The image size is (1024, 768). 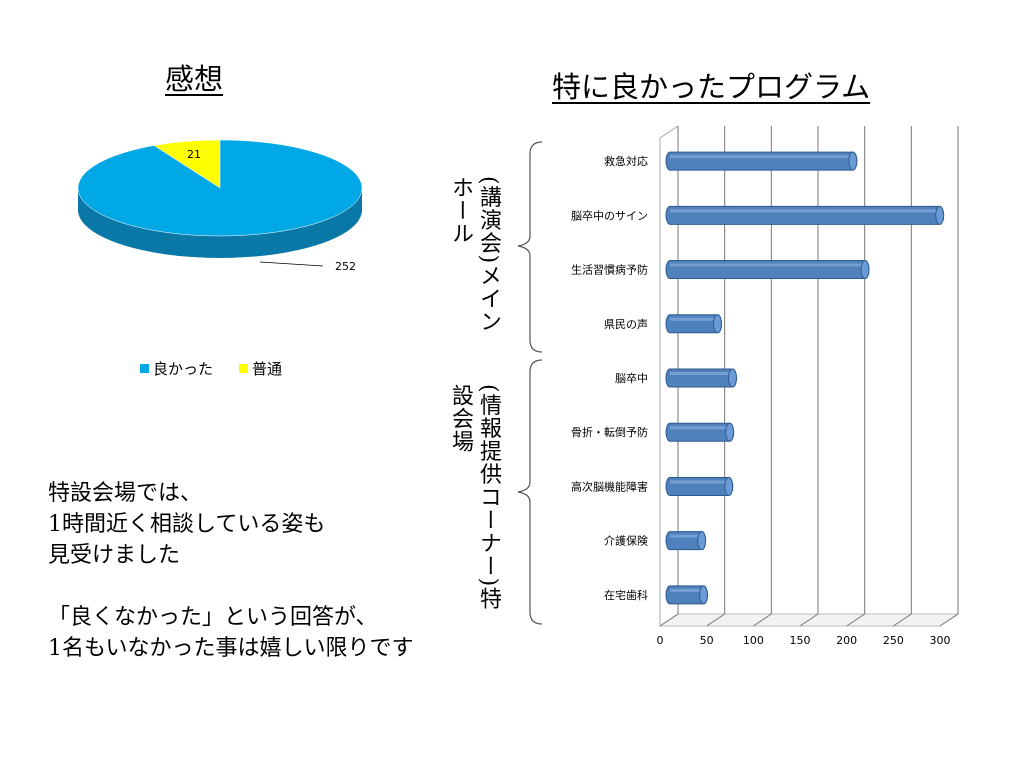 What do you see at coordinates (530, 247) in the screenshot?
I see `bracket-main-hall` at bounding box center [530, 247].